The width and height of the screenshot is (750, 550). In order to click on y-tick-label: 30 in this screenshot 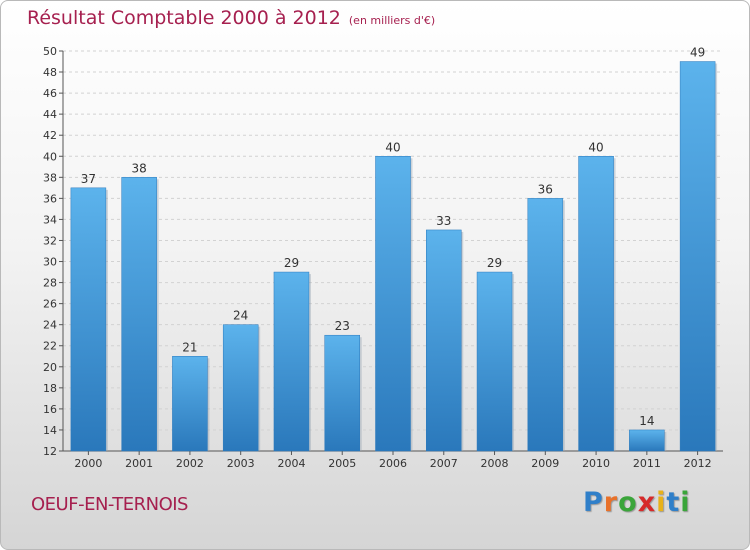, I will do `click(50, 262)`.